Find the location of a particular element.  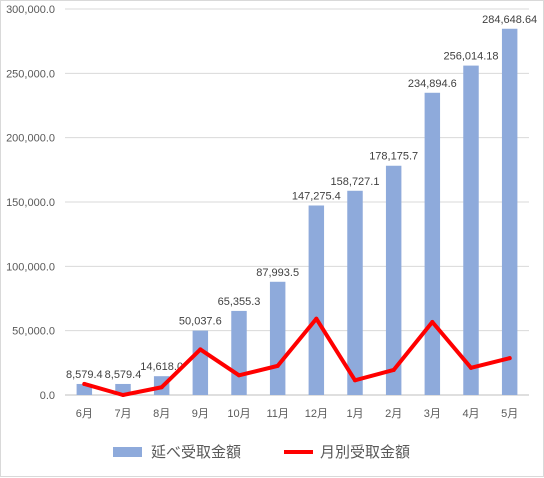

bar-data-label: 178,175.7 is located at coordinates (393, 157).